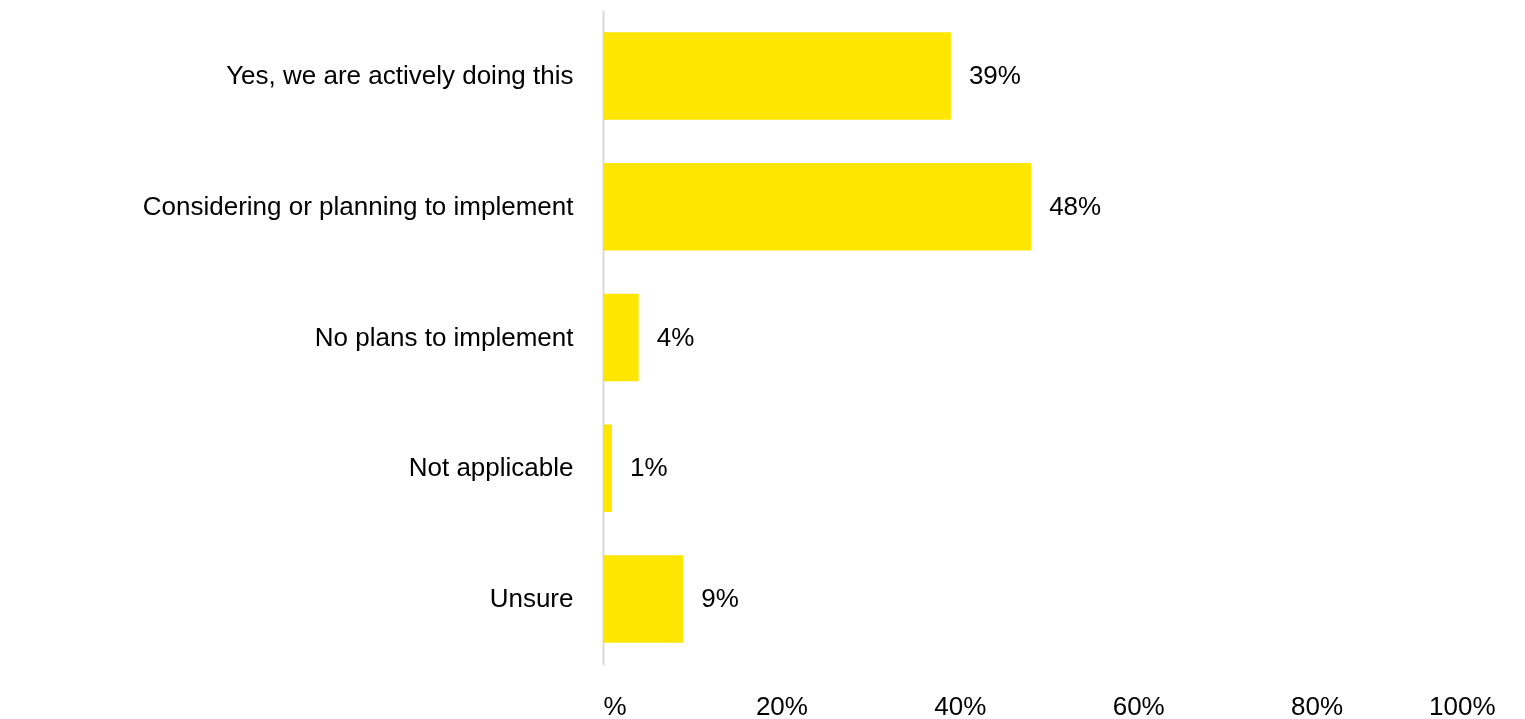  I want to click on x-tick-label: 100%, so click(1462, 704).